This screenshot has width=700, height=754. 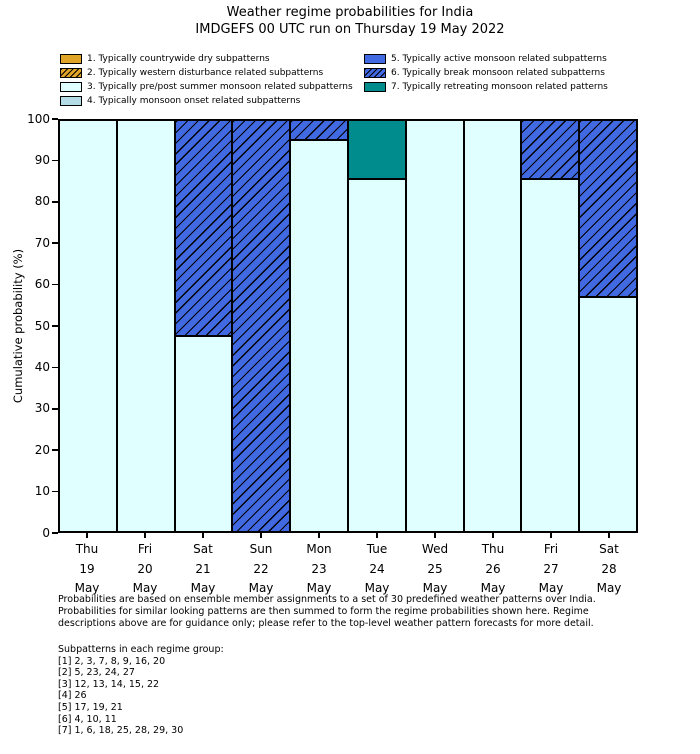 I want to click on x-tick-label: Wed 25 May, so click(x=435, y=569).